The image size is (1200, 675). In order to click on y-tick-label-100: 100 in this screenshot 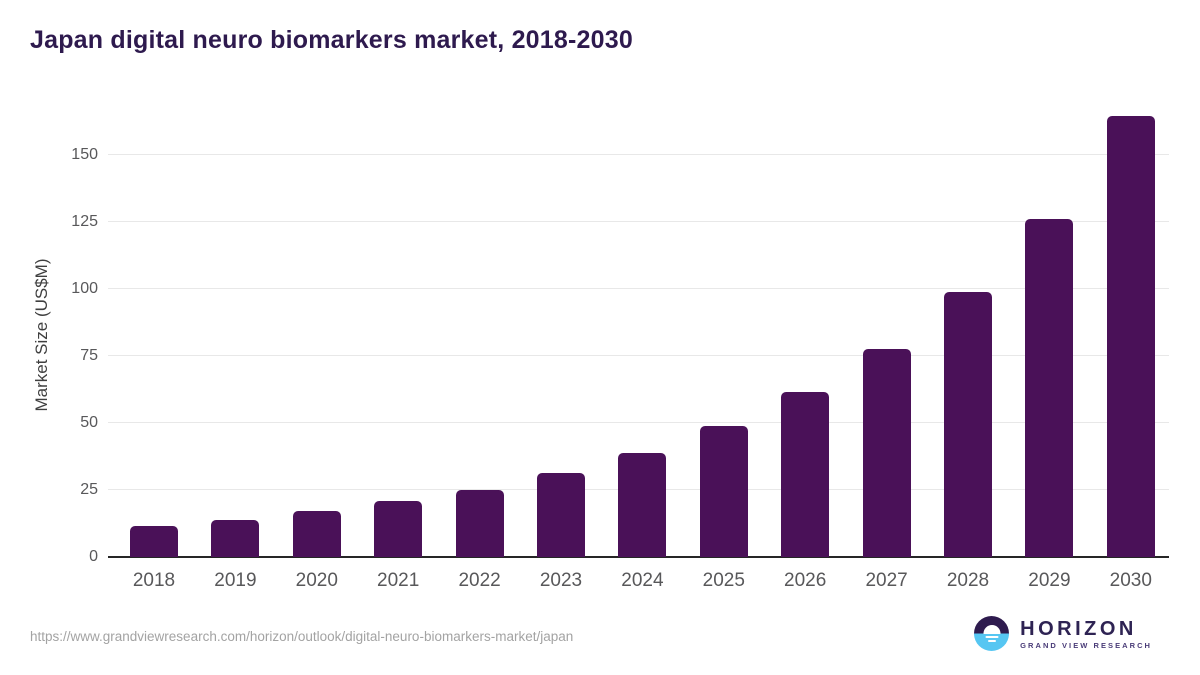, I will do `click(84, 288)`.